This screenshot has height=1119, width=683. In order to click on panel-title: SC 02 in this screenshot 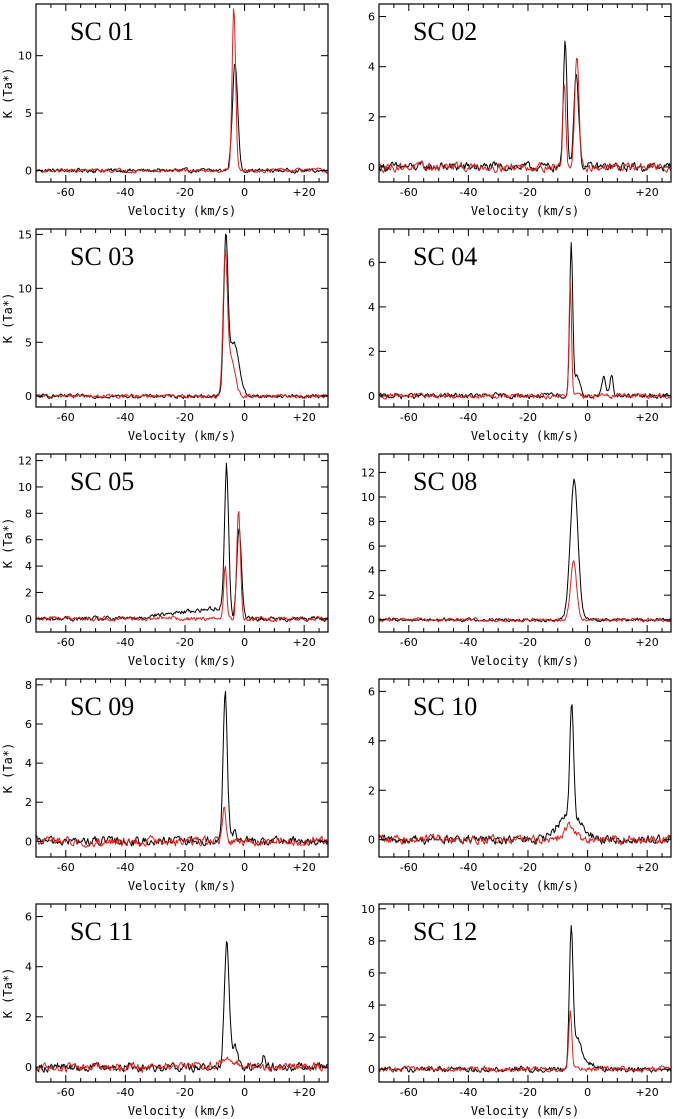, I will do `click(445, 31)`.